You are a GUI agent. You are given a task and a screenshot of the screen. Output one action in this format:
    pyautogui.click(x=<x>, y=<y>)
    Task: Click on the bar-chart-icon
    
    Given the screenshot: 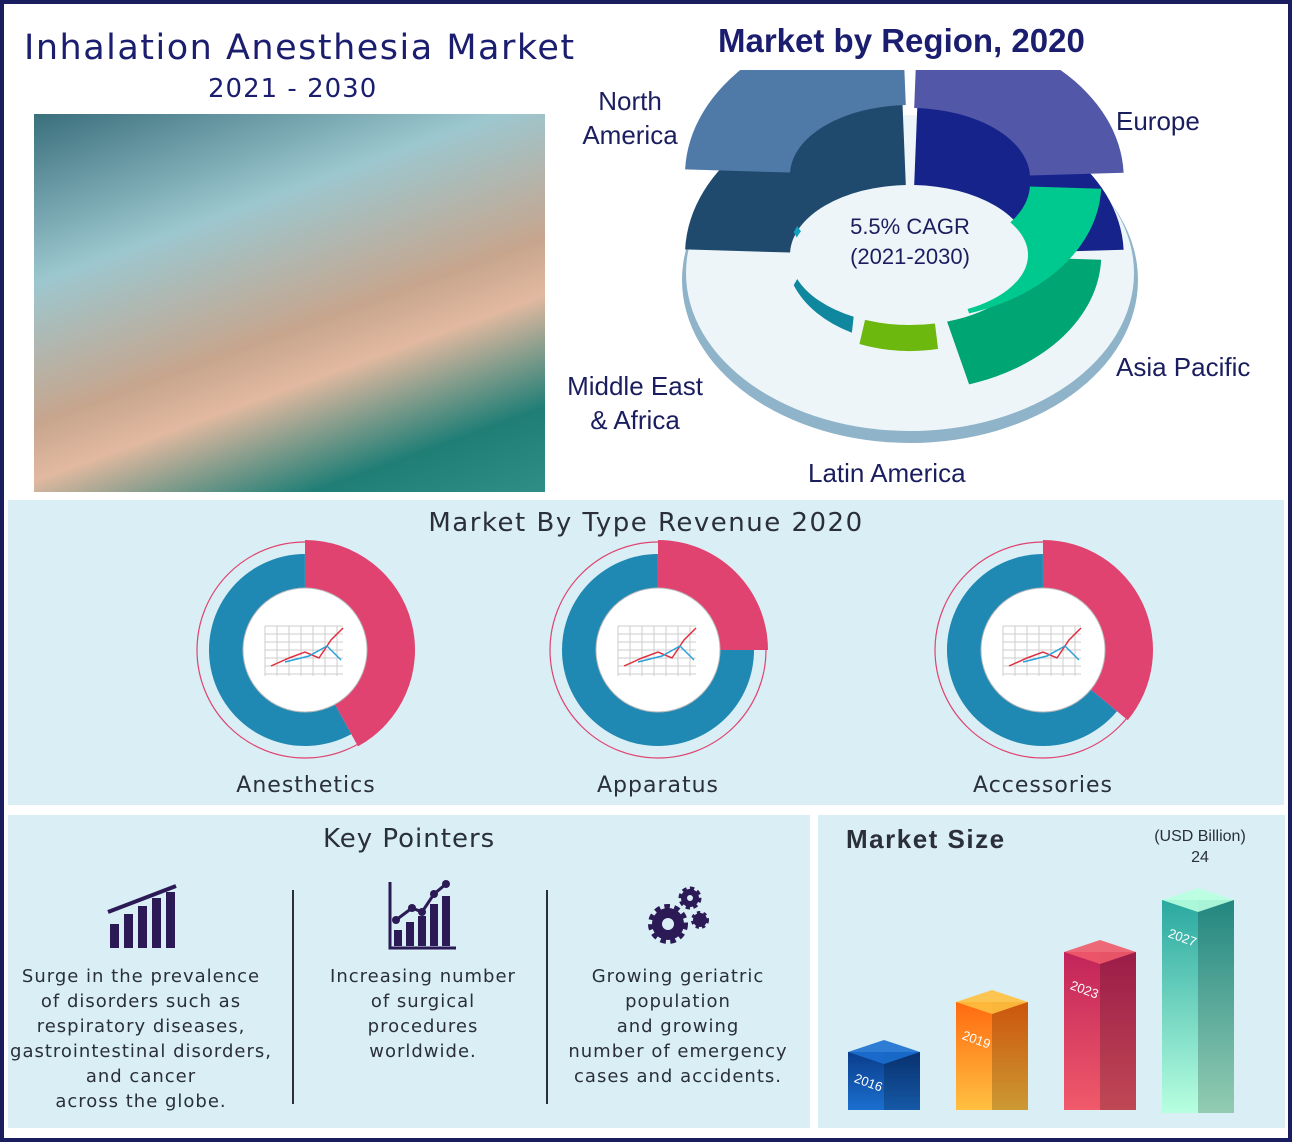 What is the action you would take?
    pyautogui.click(x=142, y=916)
    